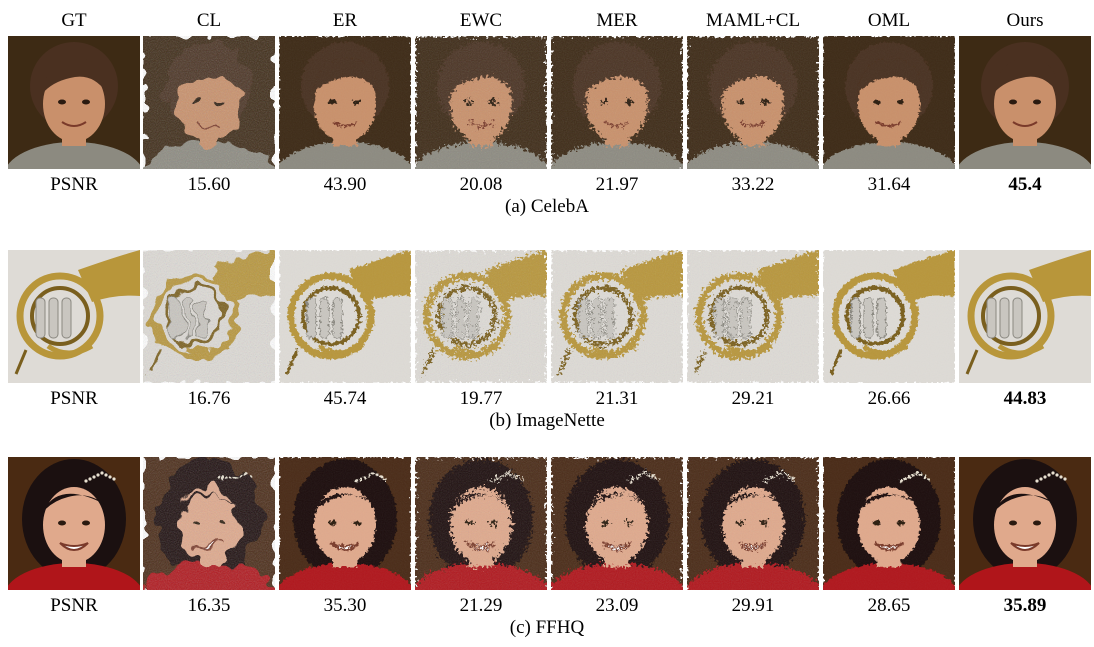  I want to click on column-header-ours: Ours, so click(1025, 20).